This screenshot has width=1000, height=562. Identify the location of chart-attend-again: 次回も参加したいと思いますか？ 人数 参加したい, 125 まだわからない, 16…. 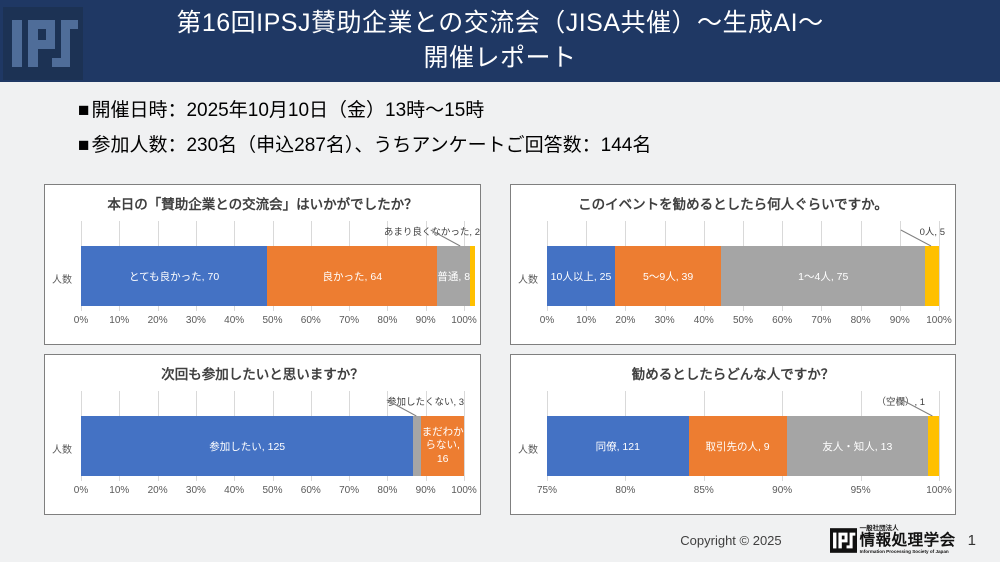
(262, 434).